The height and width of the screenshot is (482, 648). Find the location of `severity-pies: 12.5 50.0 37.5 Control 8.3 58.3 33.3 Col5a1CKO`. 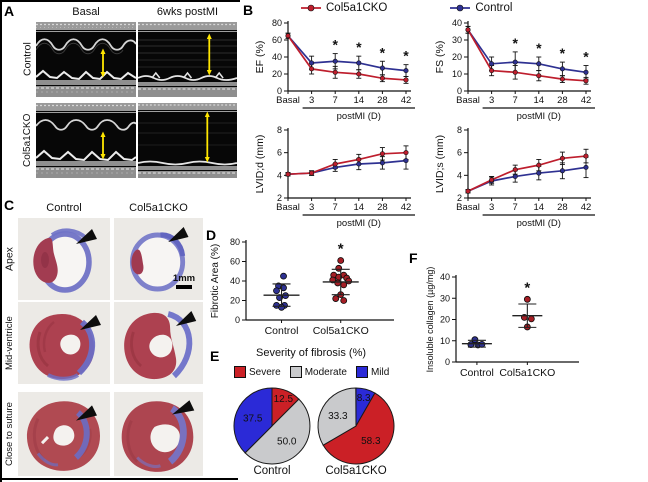

severity-pies: 12.5 50.0 37.5 Control 8.3 58.3 33.3 Col5a1CKO is located at coordinates (314, 432).